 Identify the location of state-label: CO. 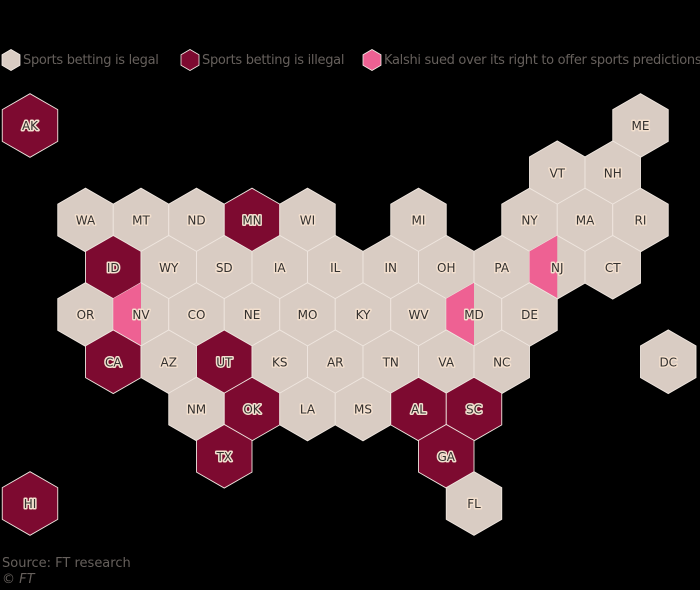
(197, 315).